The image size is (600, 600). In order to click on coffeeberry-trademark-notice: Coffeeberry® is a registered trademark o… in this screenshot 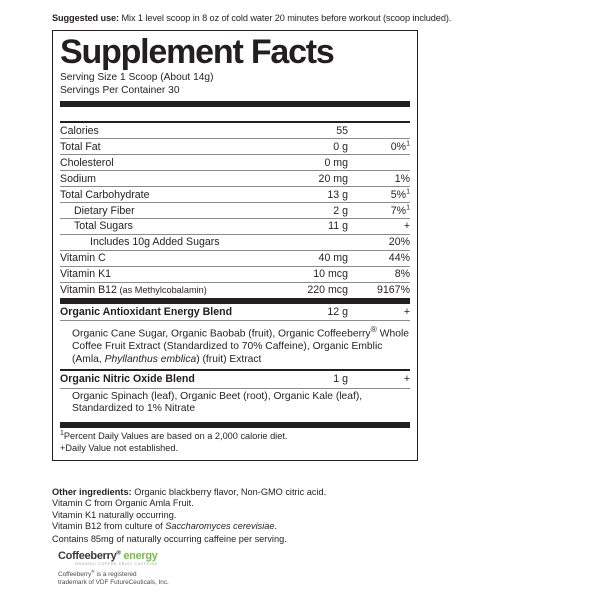, I will do `click(168, 577)`.